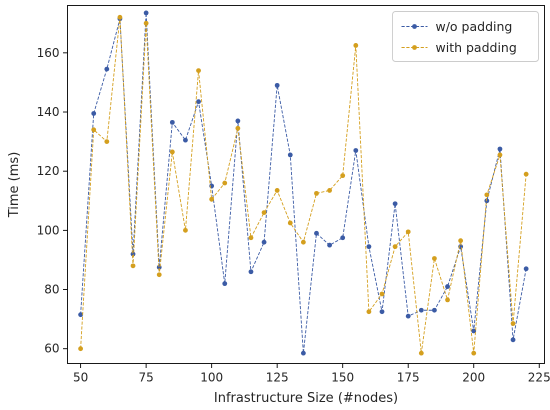 The height and width of the screenshot is (410, 550). What do you see at coordinates (48, 53) in the screenshot?
I see `y-tick-label: 160` at bounding box center [48, 53].